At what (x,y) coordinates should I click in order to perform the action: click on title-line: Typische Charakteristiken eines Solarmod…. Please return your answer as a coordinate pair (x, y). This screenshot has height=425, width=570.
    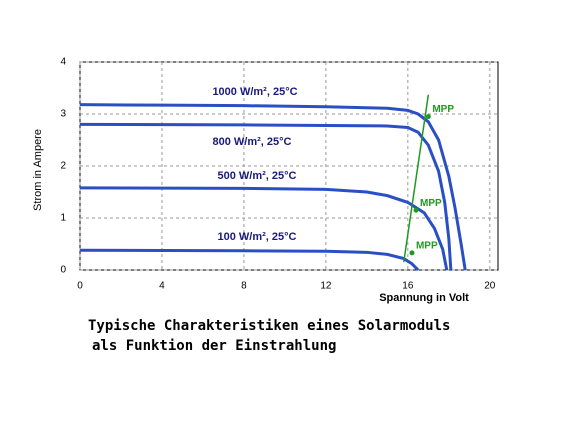
    Looking at the image, I should click on (269, 326).